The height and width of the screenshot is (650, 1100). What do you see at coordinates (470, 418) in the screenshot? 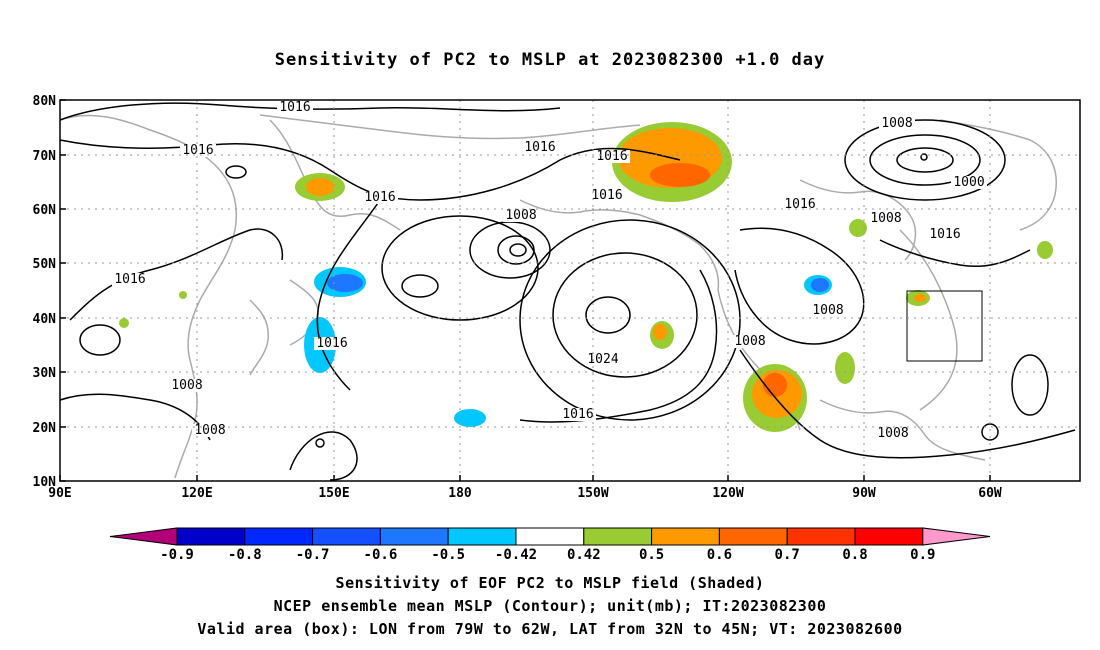
I see `shade-negative-weak` at bounding box center [470, 418].